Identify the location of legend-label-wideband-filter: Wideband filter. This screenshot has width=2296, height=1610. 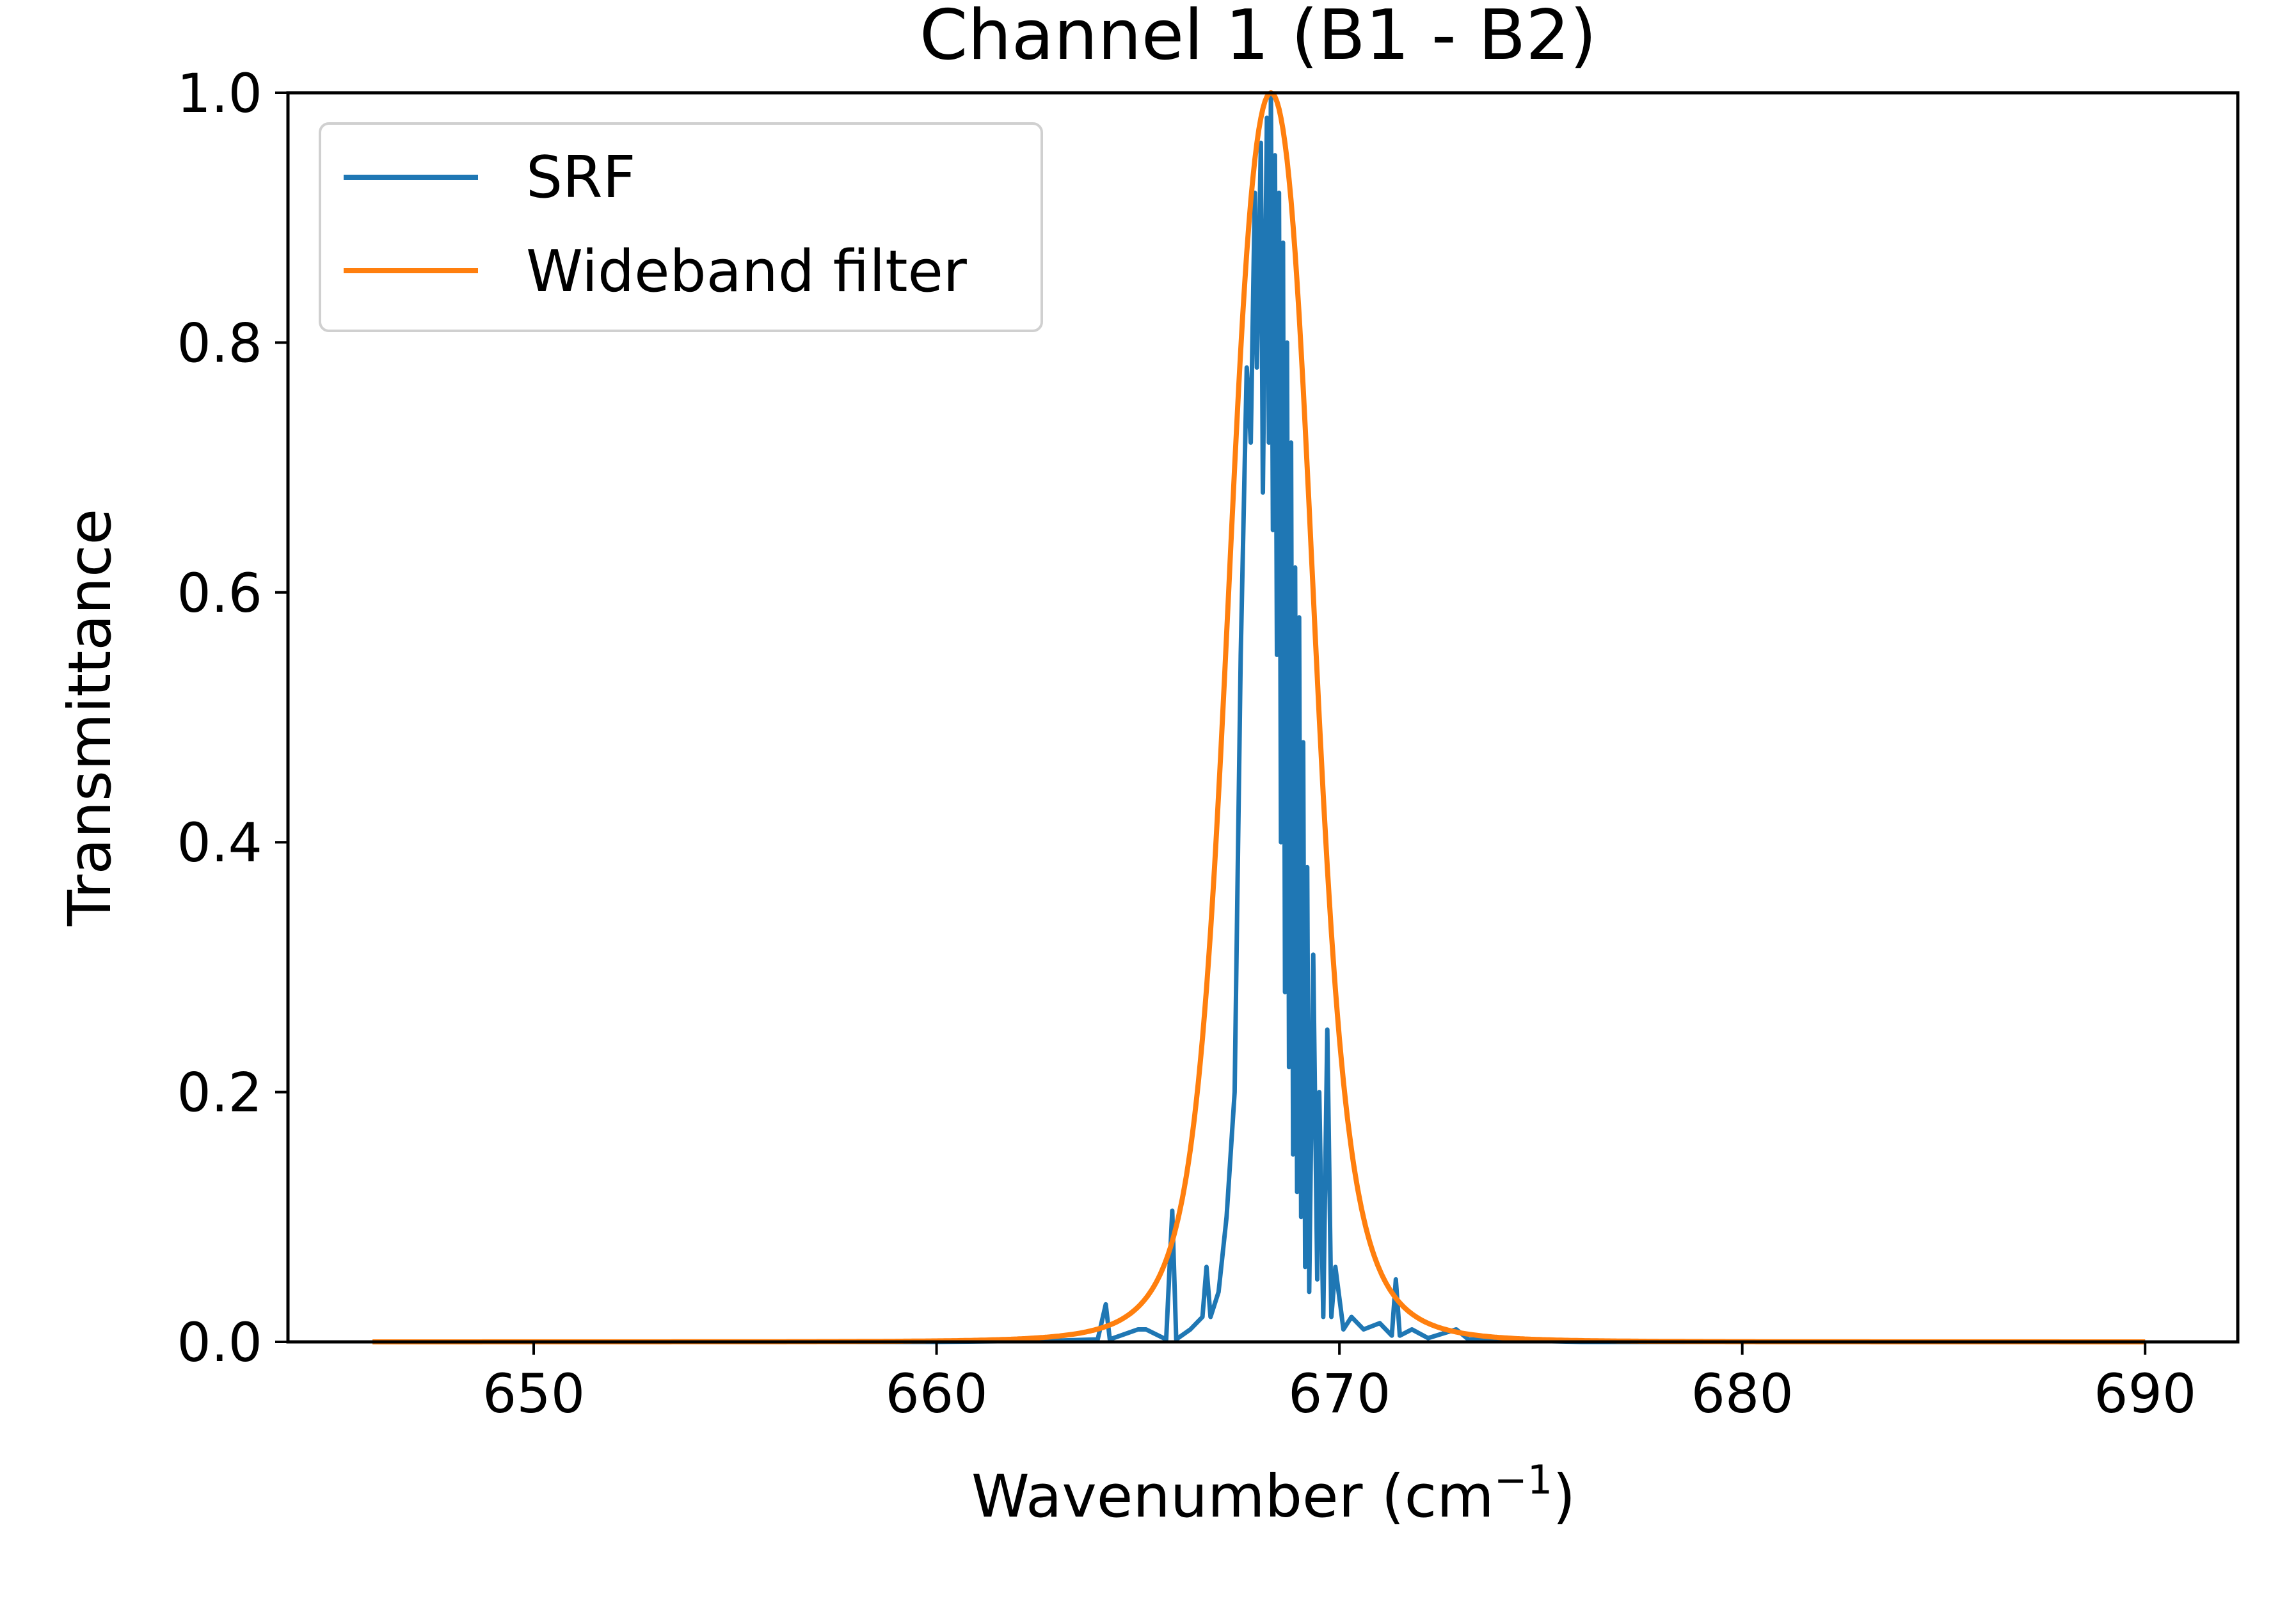
(746, 271).